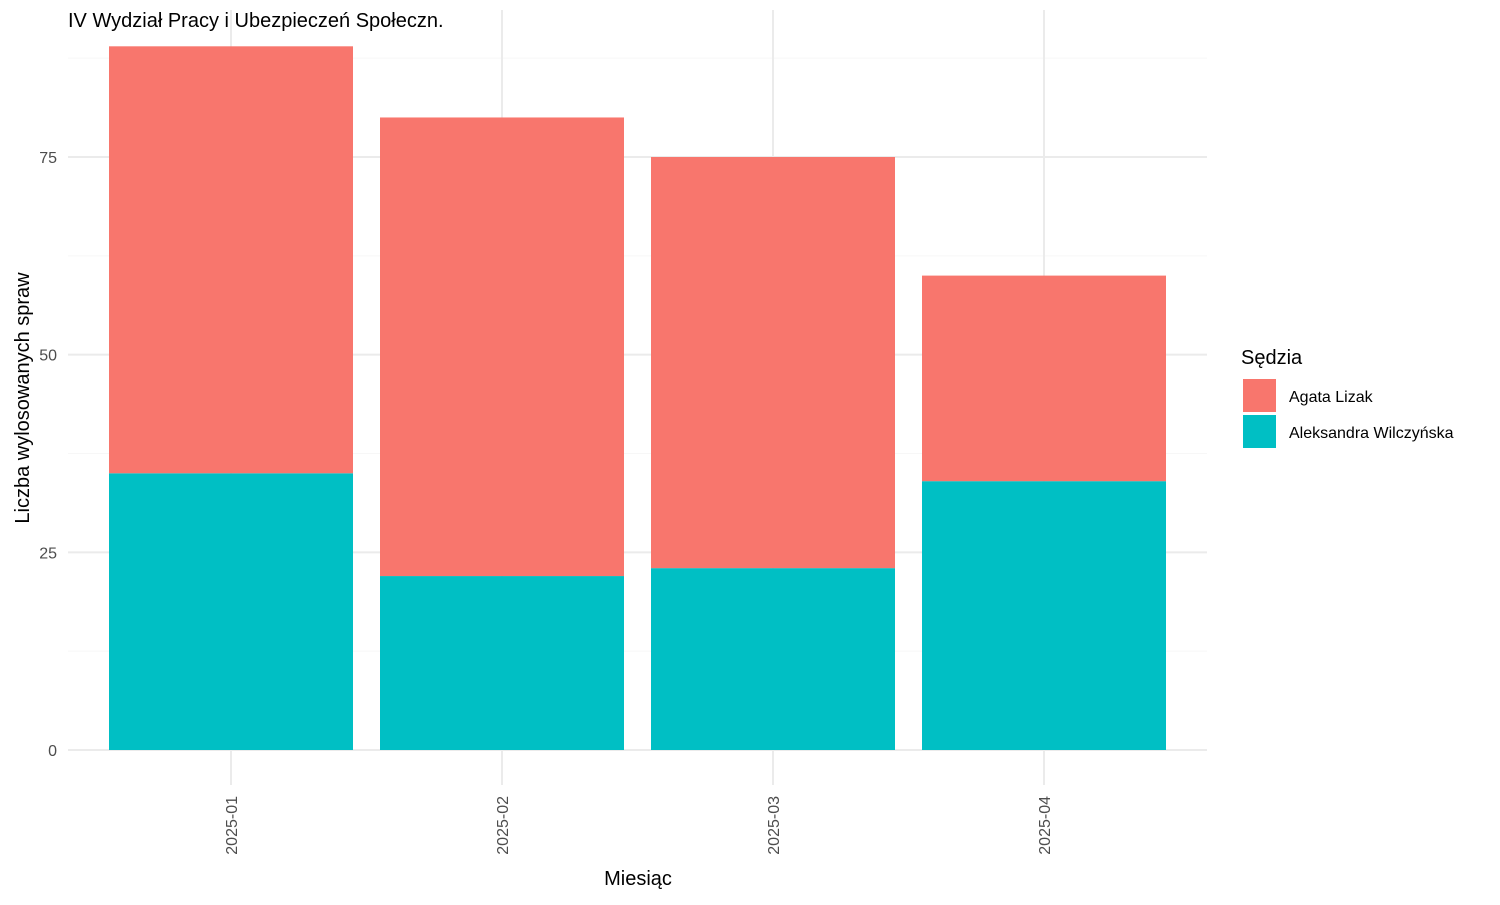 This screenshot has width=1500, height=905. What do you see at coordinates (52, 751) in the screenshot?
I see `y-tick-label: 0` at bounding box center [52, 751].